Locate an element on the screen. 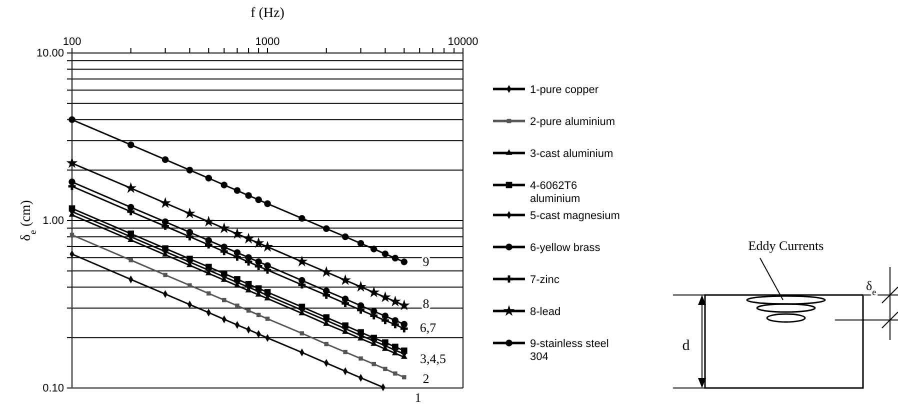 The image size is (898, 405). y-tick-label: 0.10 is located at coordinates (53, 388).